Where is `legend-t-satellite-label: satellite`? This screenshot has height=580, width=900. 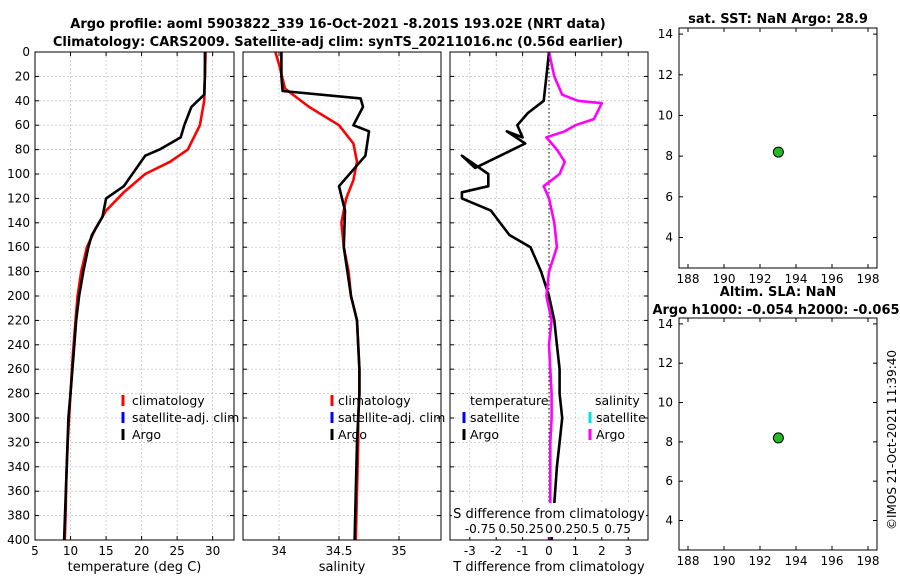
legend-t-satellite-label: satellite is located at coordinates (495, 417).